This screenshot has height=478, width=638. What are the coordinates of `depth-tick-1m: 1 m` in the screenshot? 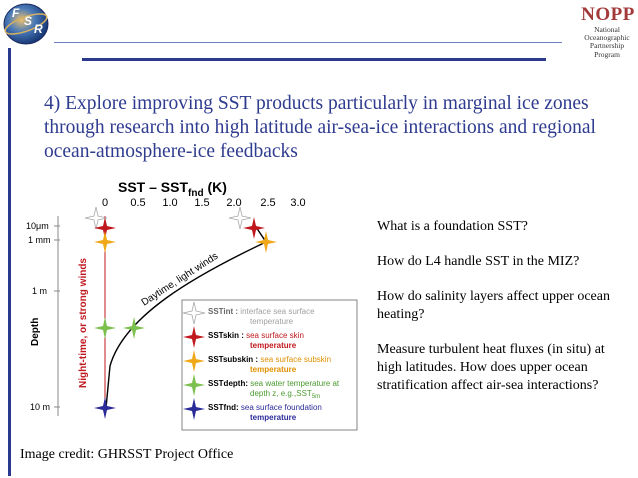 It's located at (39, 291).